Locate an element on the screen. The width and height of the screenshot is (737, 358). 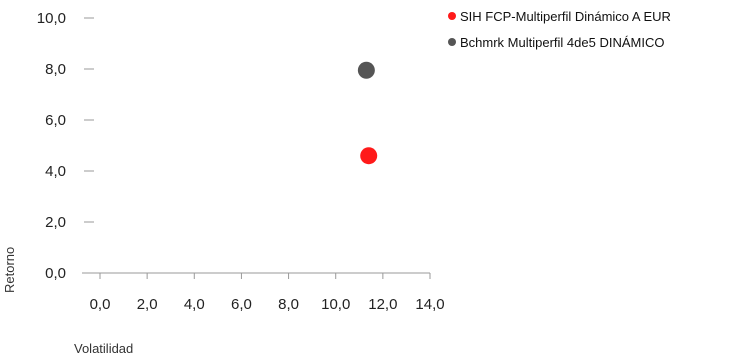
y-tick-label: 6,0 is located at coordinates (55, 120).